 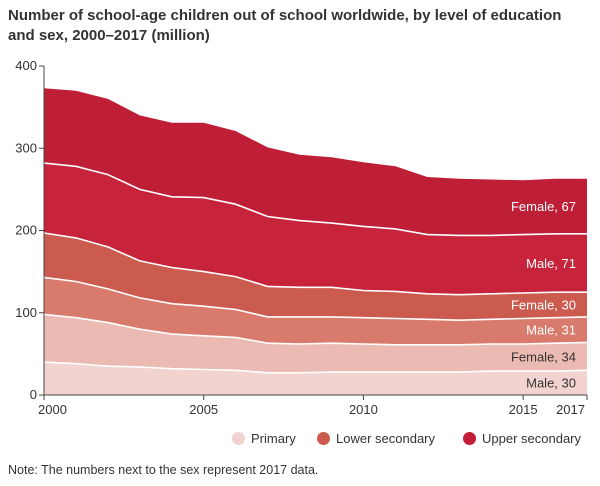 I want to click on legend-item-primary: Primary, so click(x=264, y=438).